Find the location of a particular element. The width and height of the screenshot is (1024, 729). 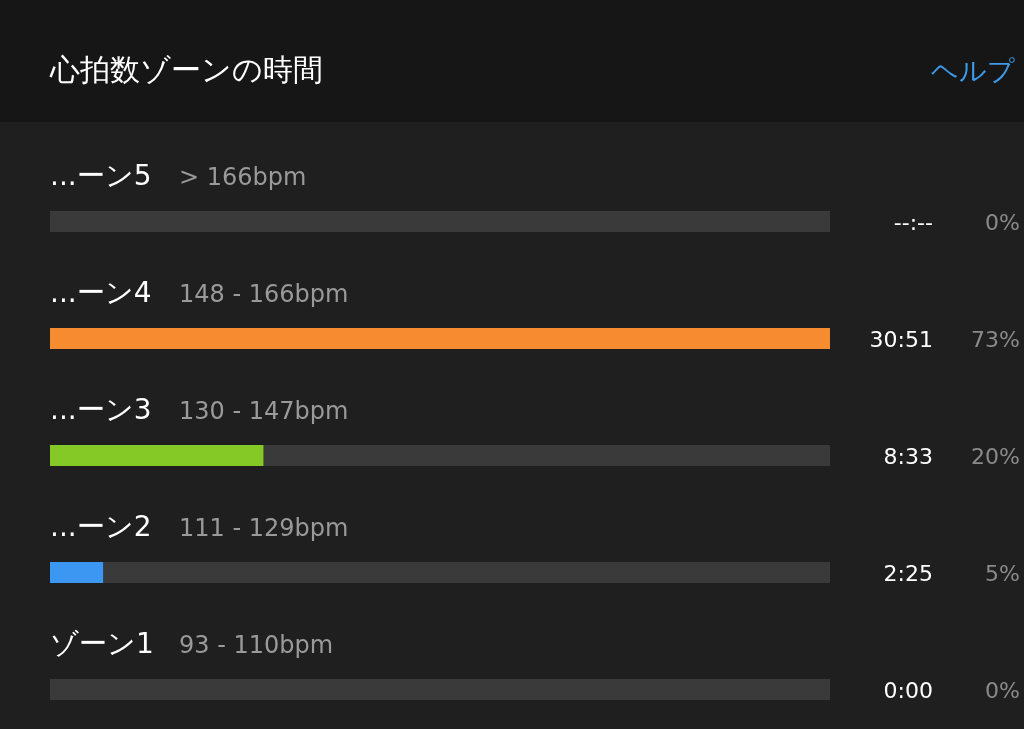

annotation: 93 - 110bpm is located at coordinates (256, 645).